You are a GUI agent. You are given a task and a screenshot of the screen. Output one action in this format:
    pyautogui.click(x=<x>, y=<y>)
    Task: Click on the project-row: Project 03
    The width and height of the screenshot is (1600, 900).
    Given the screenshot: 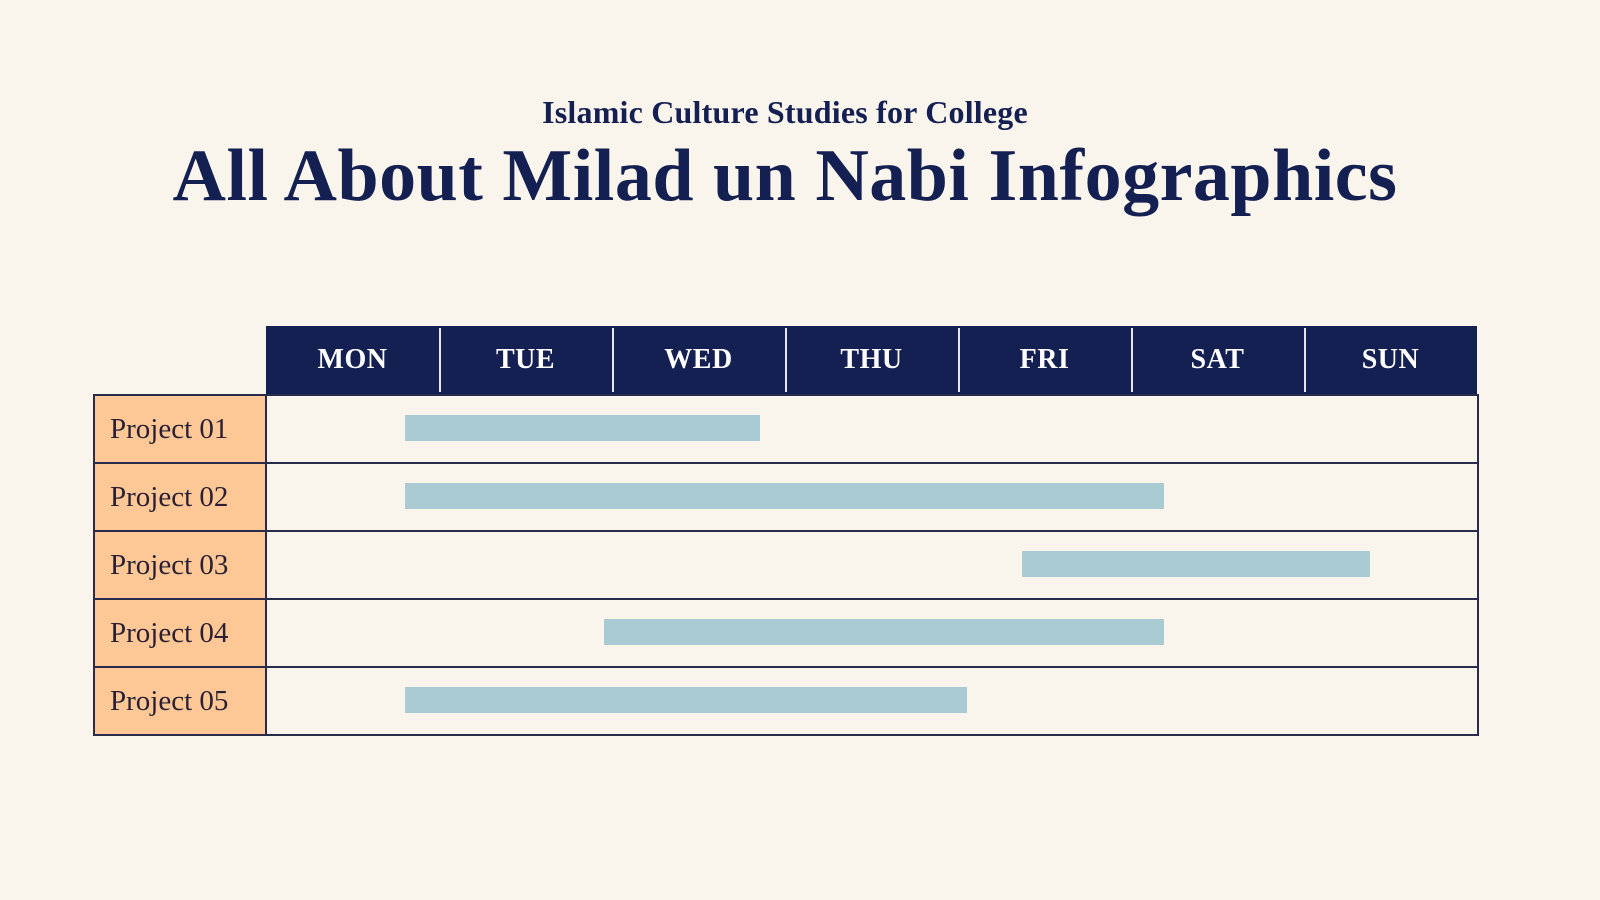 What is the action you would take?
    pyautogui.click(x=786, y=564)
    